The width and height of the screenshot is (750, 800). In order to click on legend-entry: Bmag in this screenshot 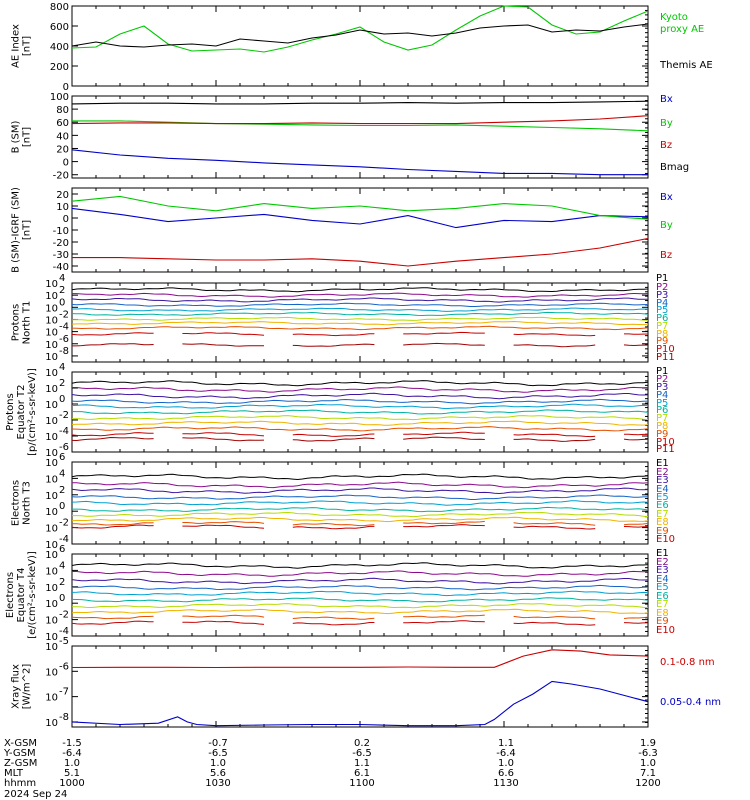, I will do `click(674, 167)`.